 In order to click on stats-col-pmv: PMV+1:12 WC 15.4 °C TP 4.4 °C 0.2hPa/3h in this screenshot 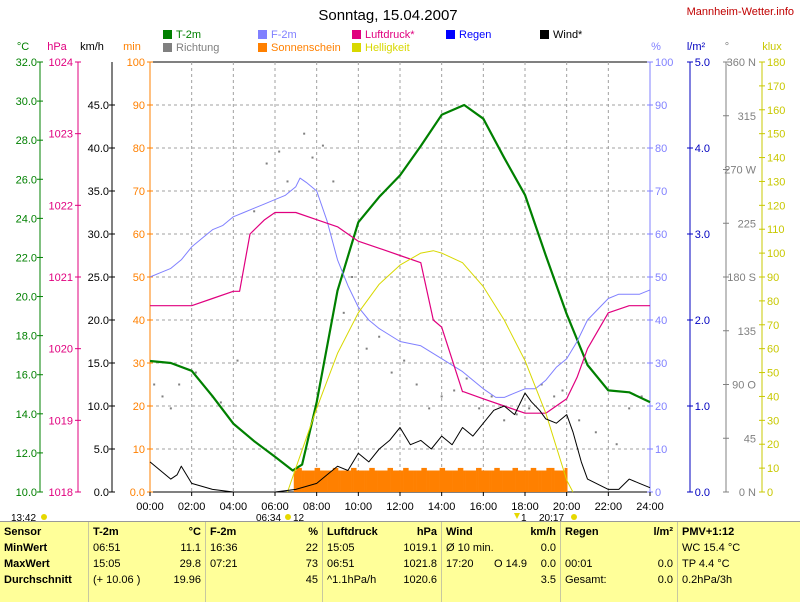, I will do `click(738, 562)`.